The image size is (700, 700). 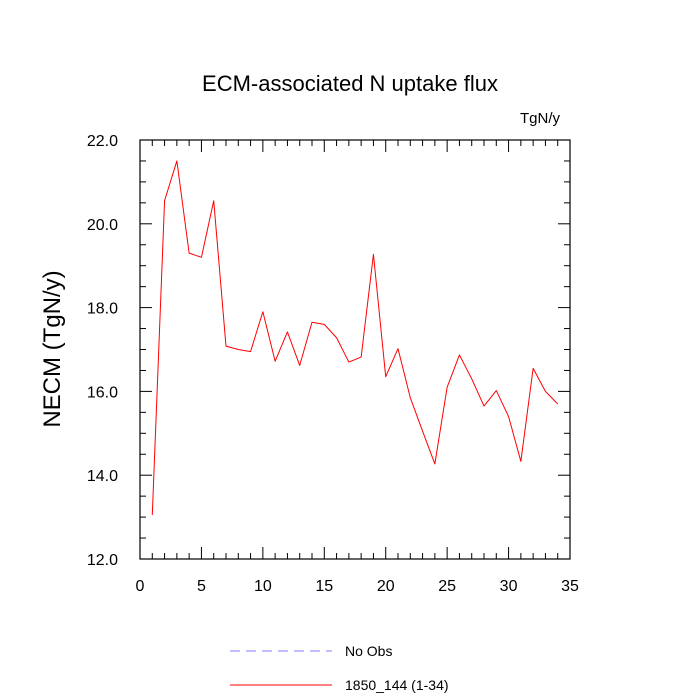 What do you see at coordinates (102, 392) in the screenshot?
I see `y-tick-label: 16.0` at bounding box center [102, 392].